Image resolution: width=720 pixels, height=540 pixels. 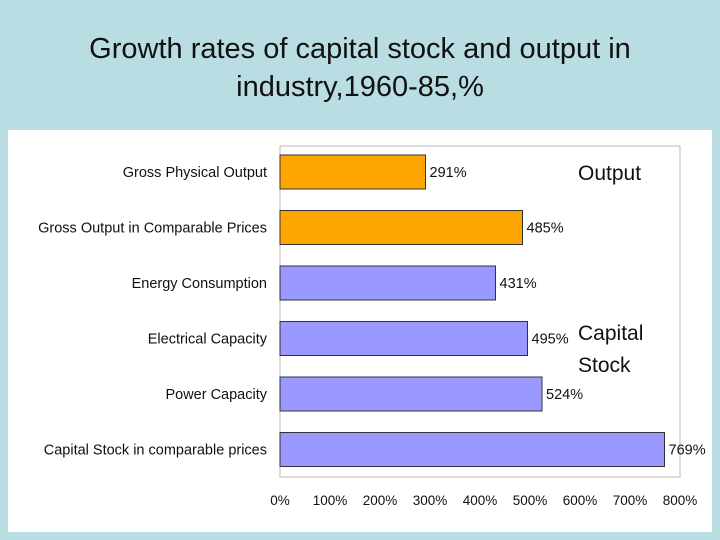 What do you see at coordinates (564, 395) in the screenshot?
I see `value-label: 524%` at bounding box center [564, 395].